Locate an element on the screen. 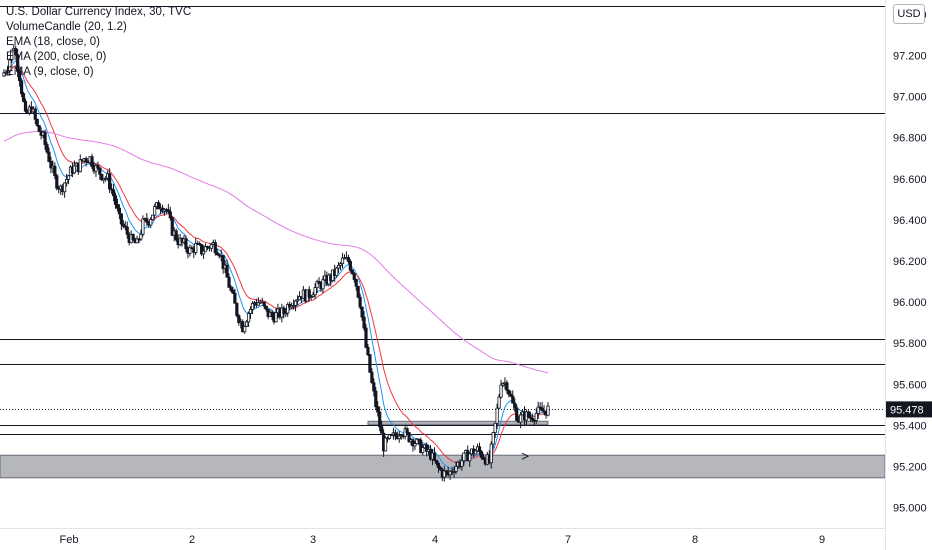 The image size is (932, 550). x-tick-label: 7 is located at coordinates (568, 540).